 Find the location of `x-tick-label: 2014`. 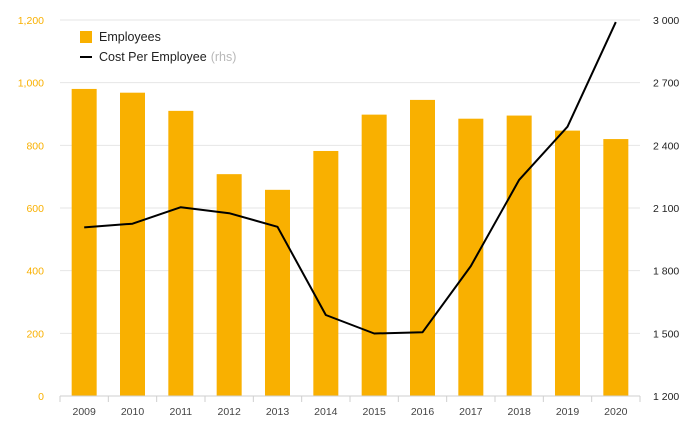

x-tick-label: 2014 is located at coordinates (326, 412).